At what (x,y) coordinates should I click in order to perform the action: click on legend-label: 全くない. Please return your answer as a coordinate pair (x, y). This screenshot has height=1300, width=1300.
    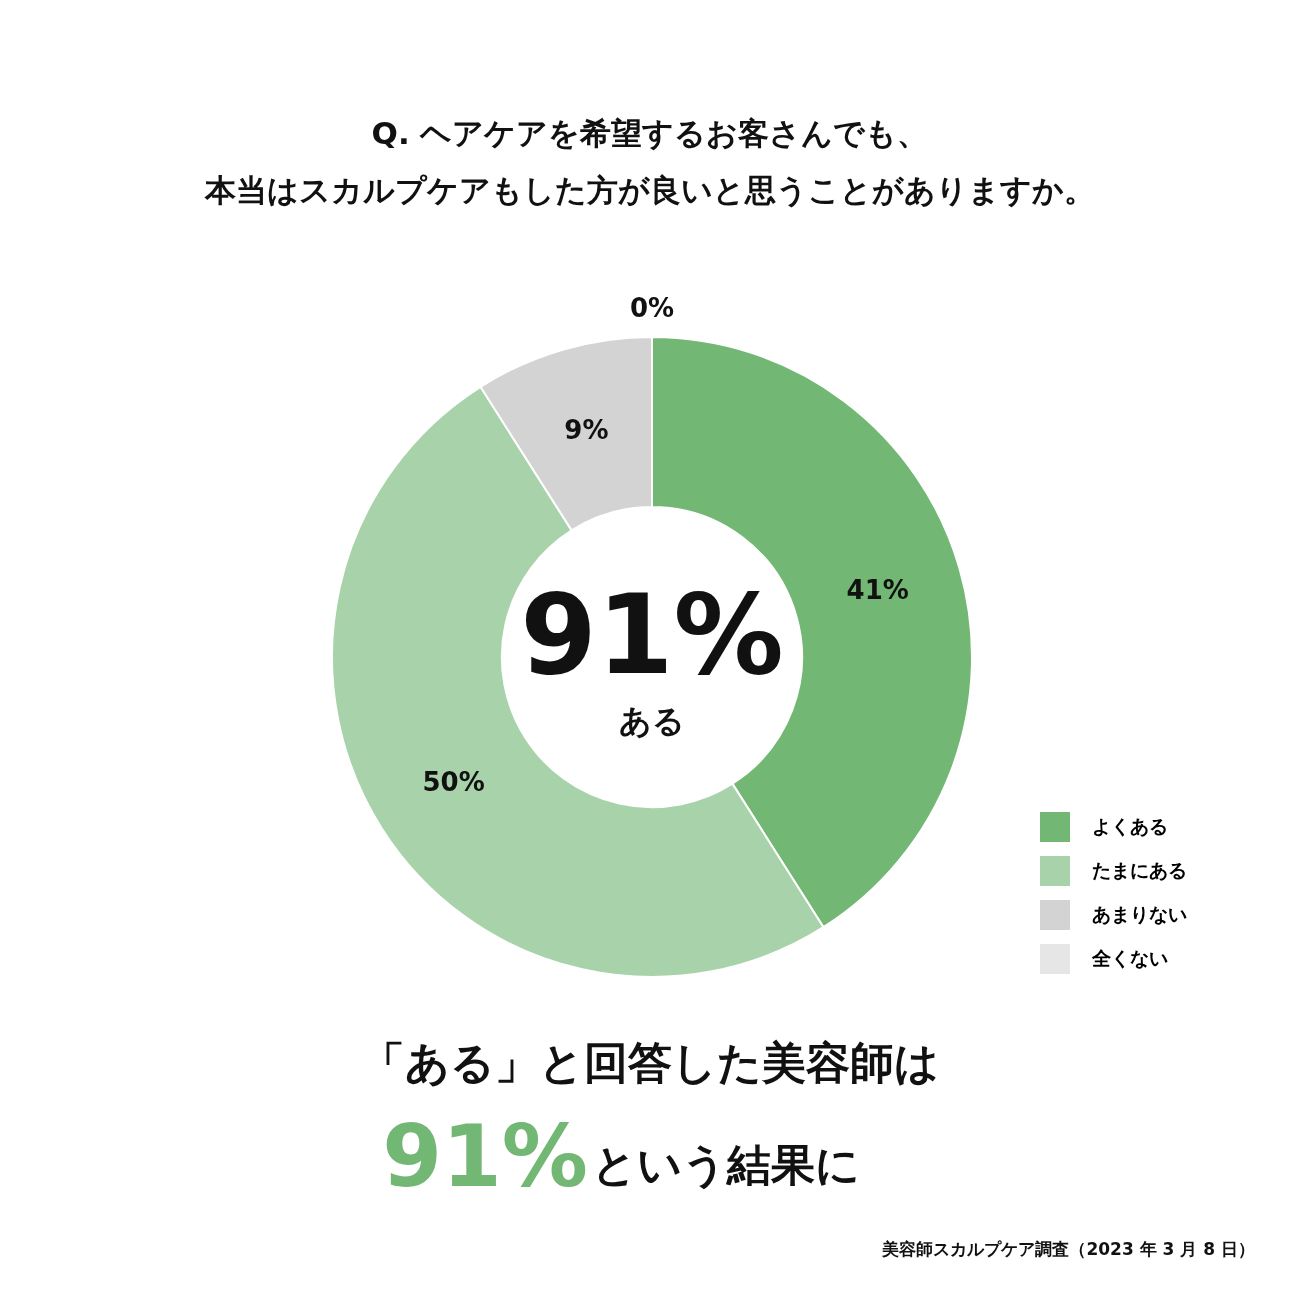
    Looking at the image, I should click on (1129, 958).